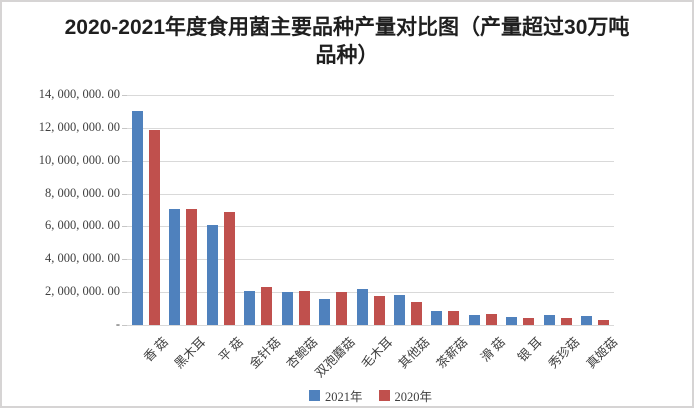  What do you see at coordinates (230, 349) in the screenshot?
I see `x-axis-label-平菇: 平 菇` at bounding box center [230, 349].